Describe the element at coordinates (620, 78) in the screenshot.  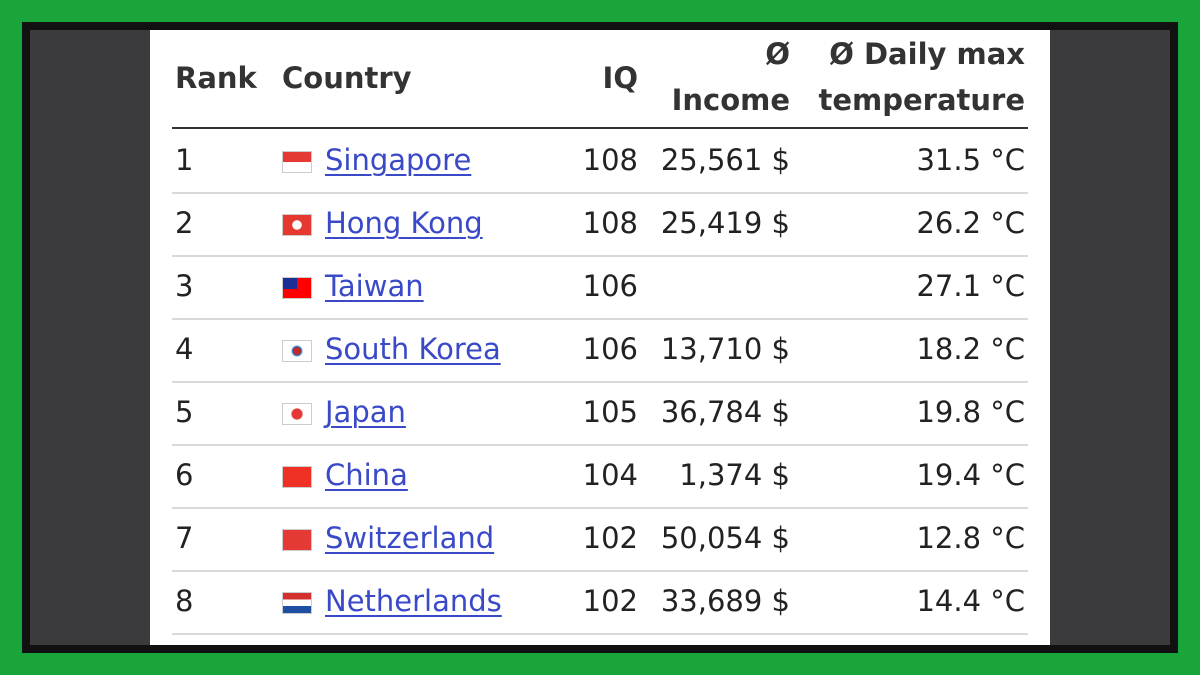
I see `header-cell: IQ` at that location.